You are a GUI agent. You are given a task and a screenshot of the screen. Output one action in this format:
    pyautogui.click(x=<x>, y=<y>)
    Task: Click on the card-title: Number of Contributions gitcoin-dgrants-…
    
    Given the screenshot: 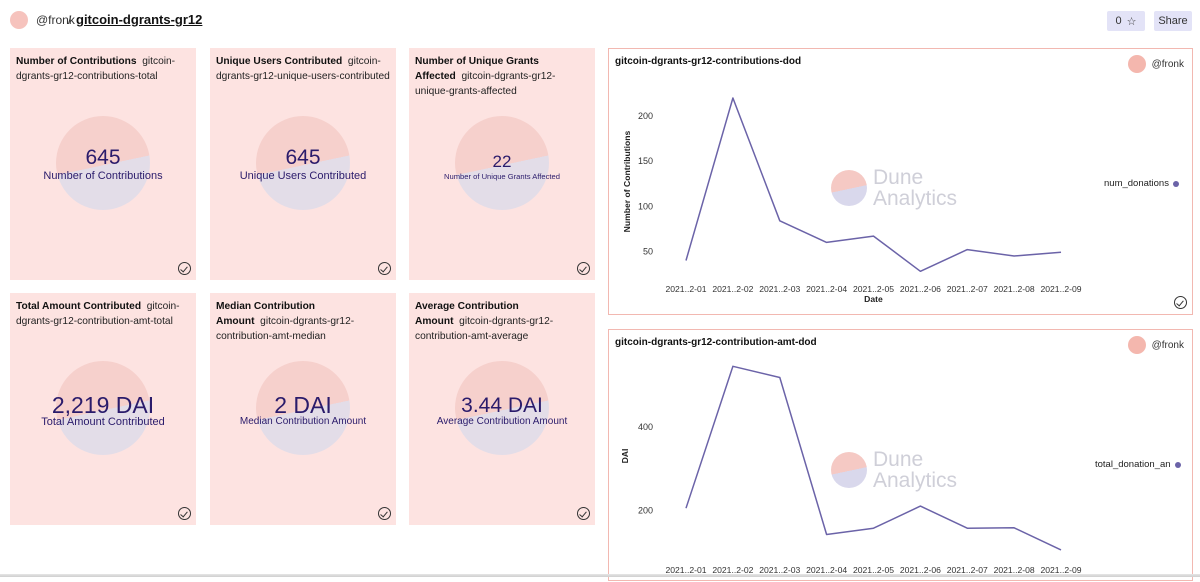 What is the action you would take?
    pyautogui.click(x=103, y=69)
    